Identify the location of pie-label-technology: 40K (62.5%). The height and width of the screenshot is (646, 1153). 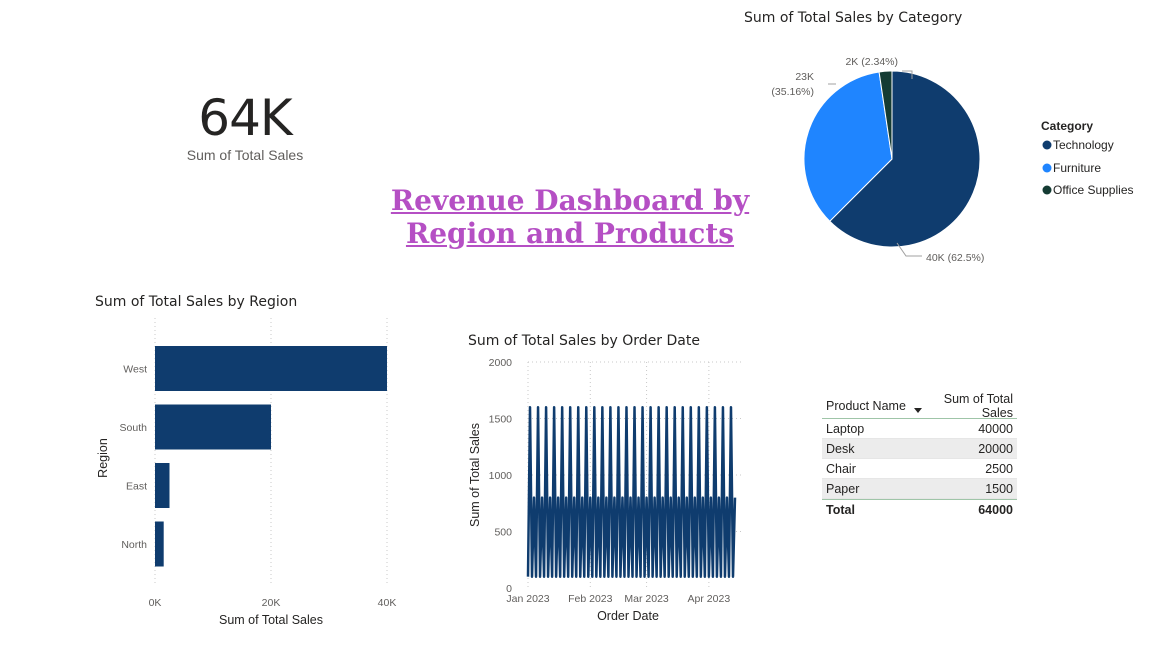
(955, 258).